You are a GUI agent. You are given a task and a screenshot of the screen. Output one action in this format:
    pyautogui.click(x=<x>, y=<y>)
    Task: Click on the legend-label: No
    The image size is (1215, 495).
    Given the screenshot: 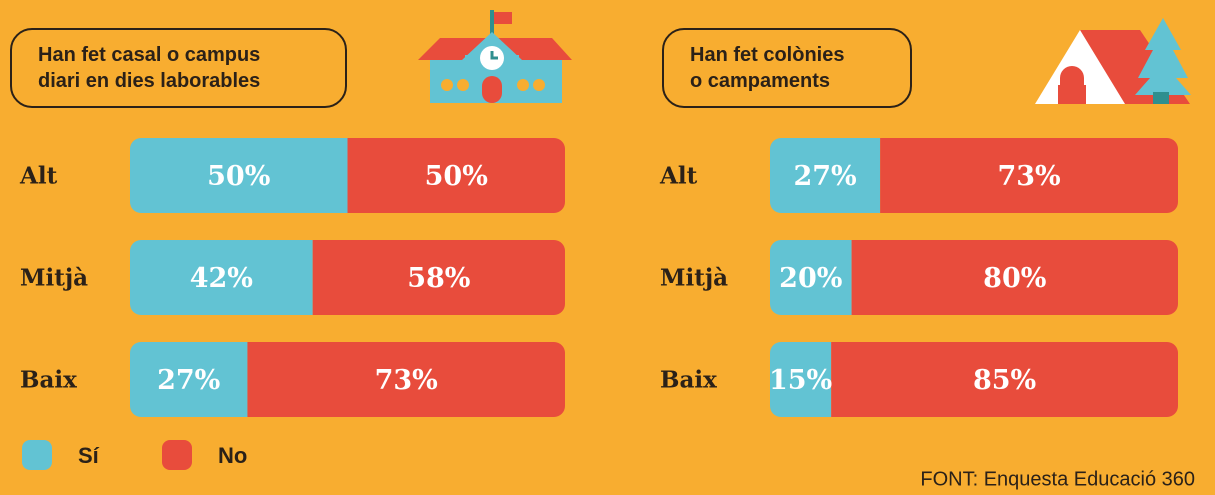 What is the action you would take?
    pyautogui.click(x=232, y=455)
    